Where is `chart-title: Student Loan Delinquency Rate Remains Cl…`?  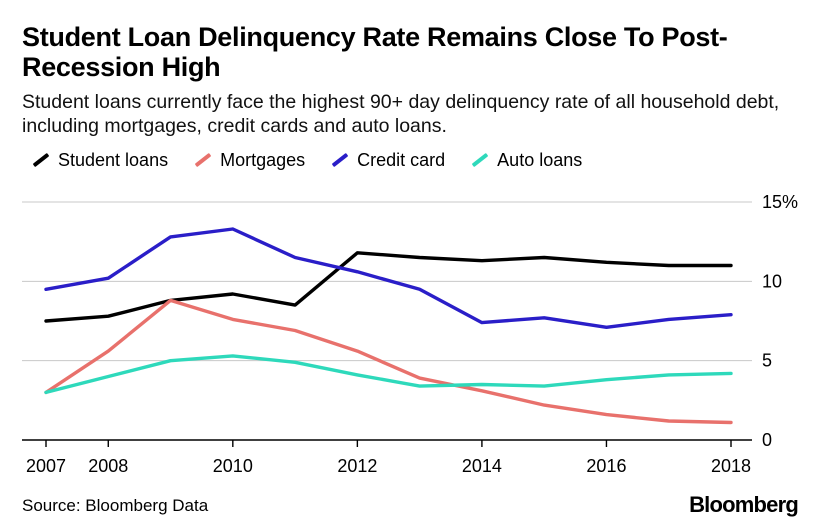 chart-title: Student Loan Delinquency Rate Remains Cl… is located at coordinates (375, 52).